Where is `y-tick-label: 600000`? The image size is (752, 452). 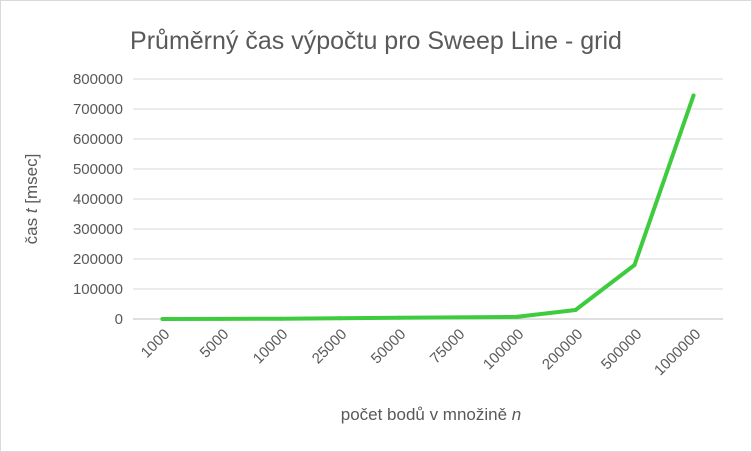 y-tick-label: 600000 is located at coordinates (98, 139).